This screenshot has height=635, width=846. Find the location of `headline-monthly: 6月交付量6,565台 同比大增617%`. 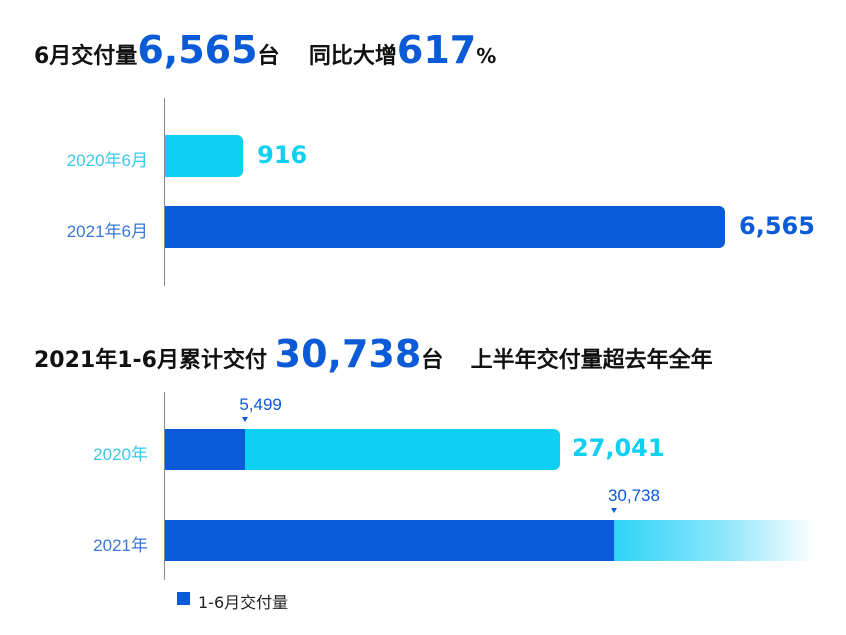

headline-monthly: 6月交付量6,565台 同比大增617% is located at coordinates (265, 50).